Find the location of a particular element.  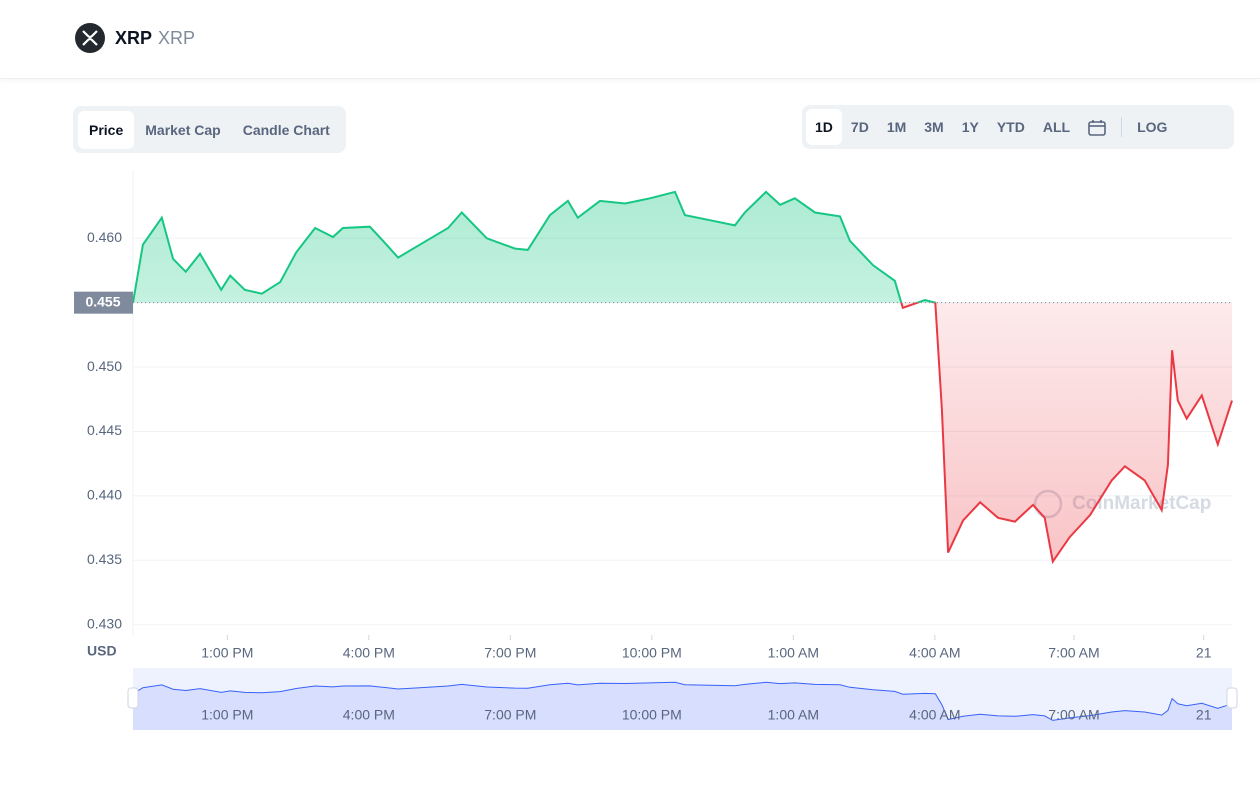

baseline-label-box is located at coordinates (103, 302).